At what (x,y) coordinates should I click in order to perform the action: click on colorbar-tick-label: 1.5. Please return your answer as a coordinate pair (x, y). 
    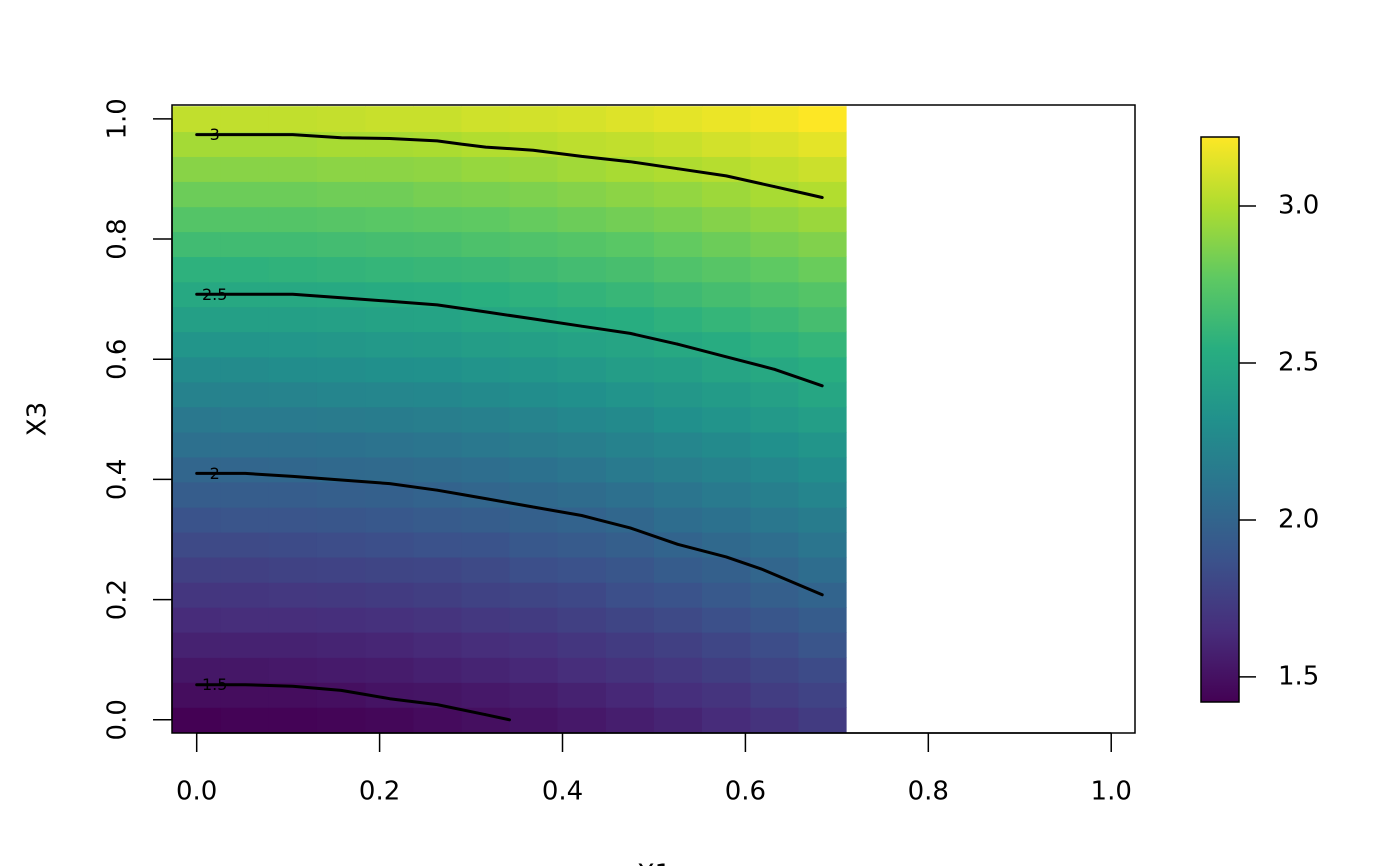
    Looking at the image, I should click on (1298, 676).